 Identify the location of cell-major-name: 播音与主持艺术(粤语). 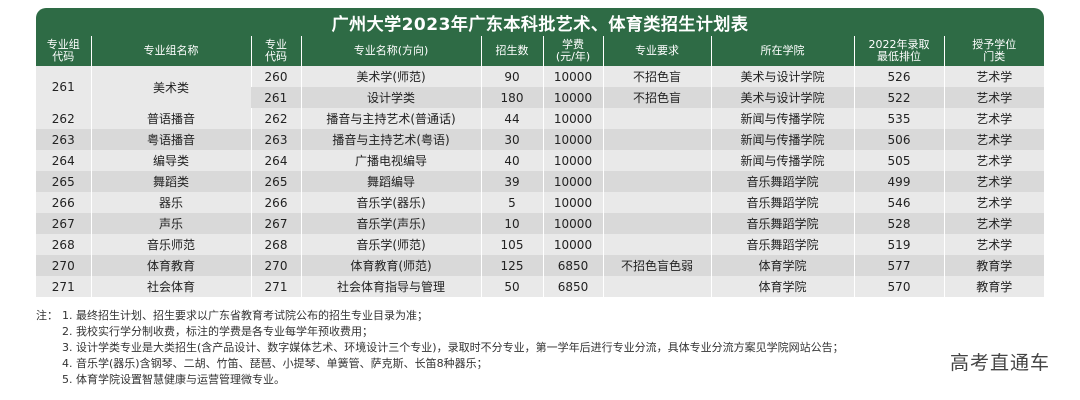
(390, 139).